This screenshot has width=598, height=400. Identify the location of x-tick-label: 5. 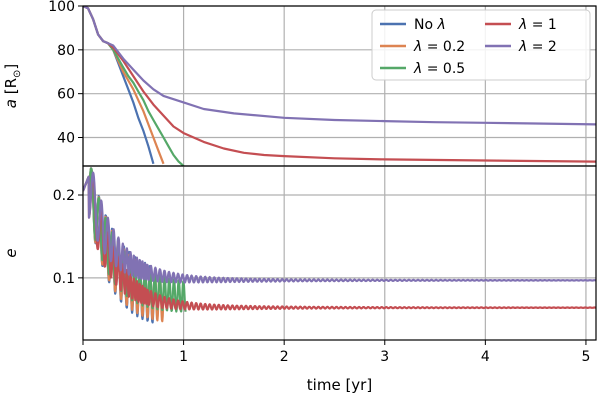
(585, 357).